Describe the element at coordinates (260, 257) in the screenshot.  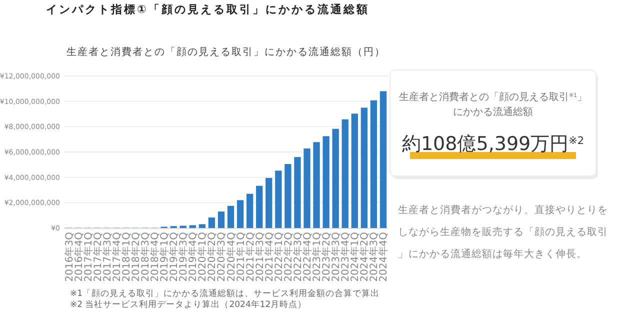
I see `x-tick-label: 2021年3Q` at that location.